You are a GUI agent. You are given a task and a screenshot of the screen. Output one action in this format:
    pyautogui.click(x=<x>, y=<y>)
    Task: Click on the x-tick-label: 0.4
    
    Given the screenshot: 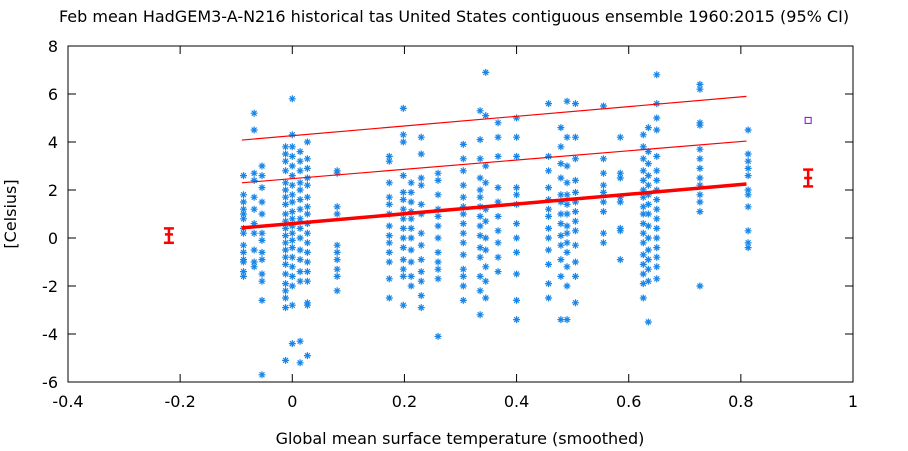 What is the action you would take?
    pyautogui.click(x=516, y=401)
    